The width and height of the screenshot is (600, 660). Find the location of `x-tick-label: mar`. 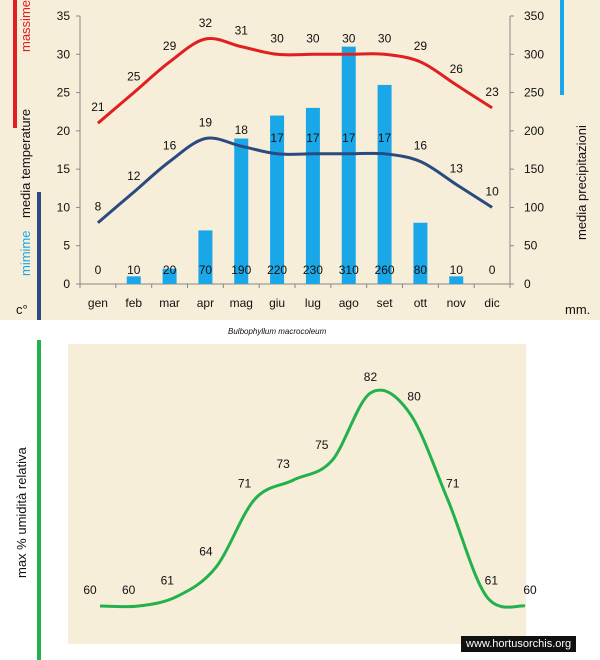

x-tick-label: mar is located at coordinates (169, 303).